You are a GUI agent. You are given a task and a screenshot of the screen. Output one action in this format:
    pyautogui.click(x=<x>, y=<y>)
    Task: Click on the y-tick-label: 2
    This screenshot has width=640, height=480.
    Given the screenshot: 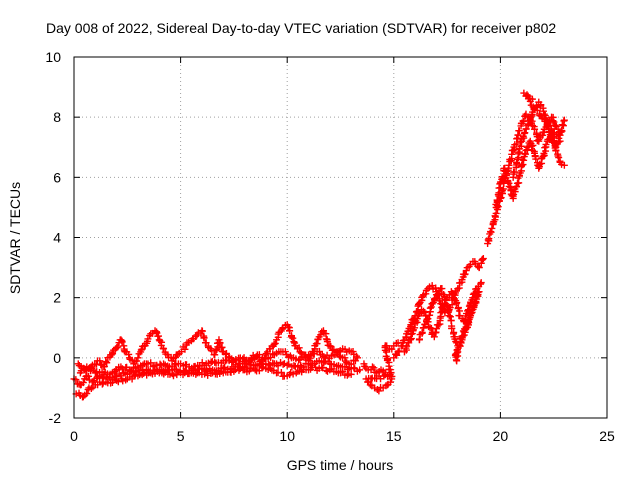 What is the action you would take?
    pyautogui.click(x=57, y=298)
    